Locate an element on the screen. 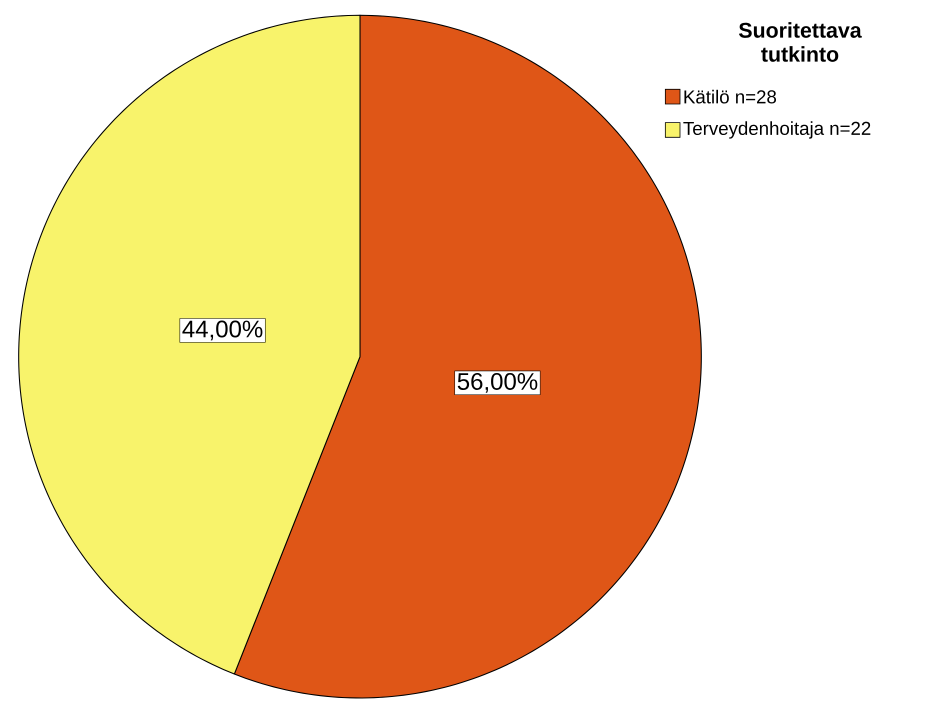  legend-label: Terveydenhoitaja n=22 is located at coordinates (776, 130).